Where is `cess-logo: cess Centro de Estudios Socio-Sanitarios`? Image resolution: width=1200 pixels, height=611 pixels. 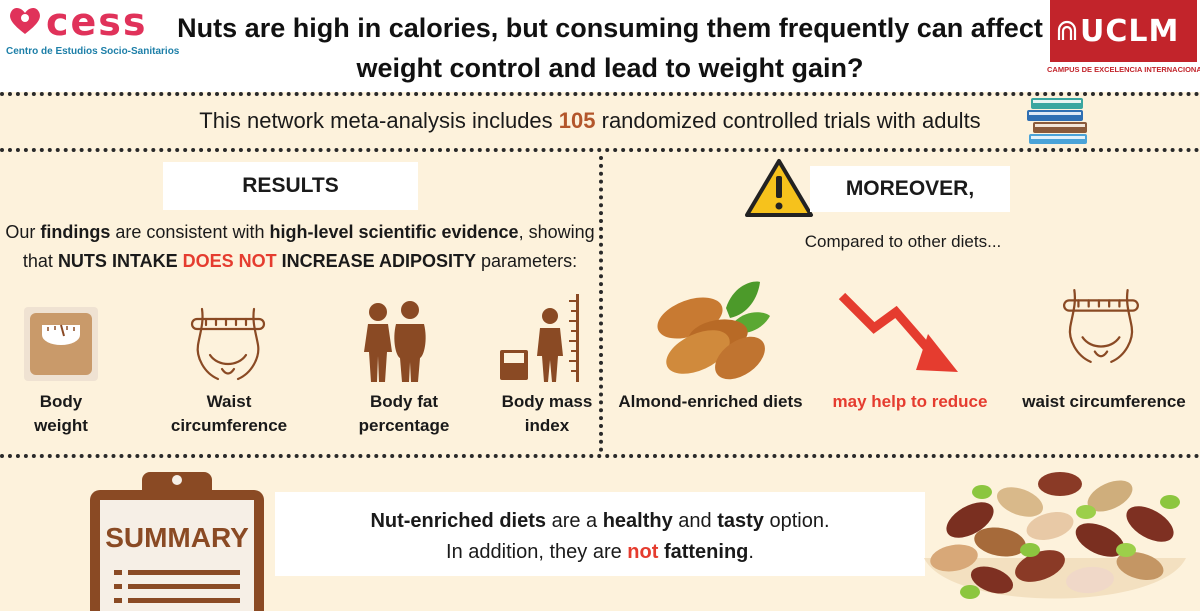
cess-logo: cess Centro de Estudios Socio-Sanitarios is located at coordinates (92, 32).